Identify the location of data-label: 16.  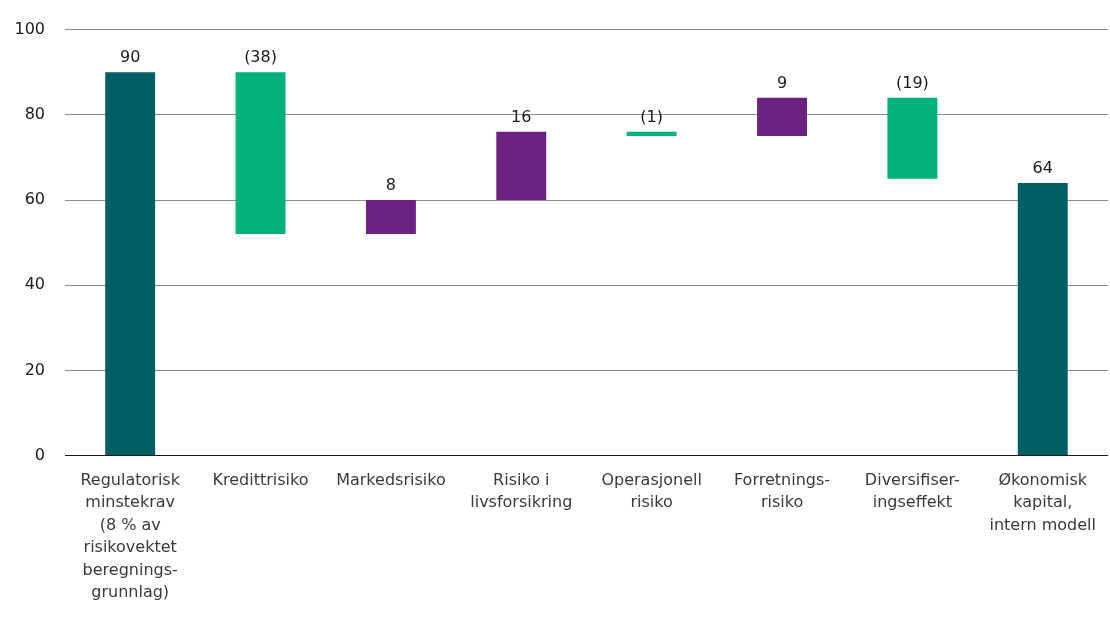
(521, 116).